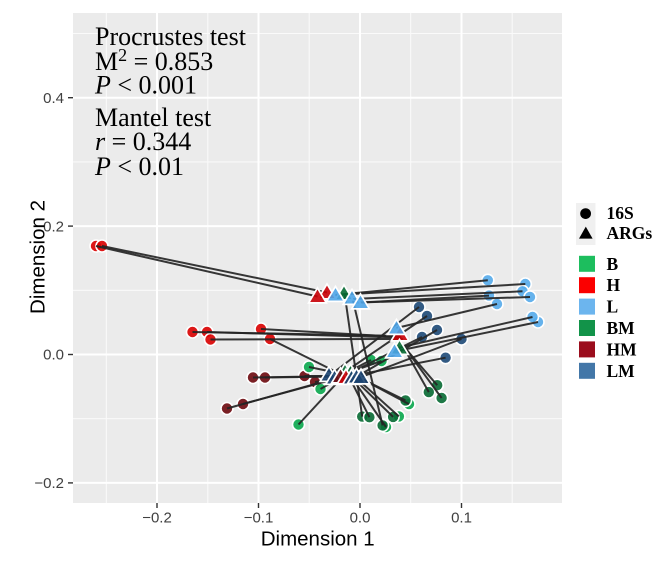  I want to click on svg-text: P < 0.01, so click(139, 166).